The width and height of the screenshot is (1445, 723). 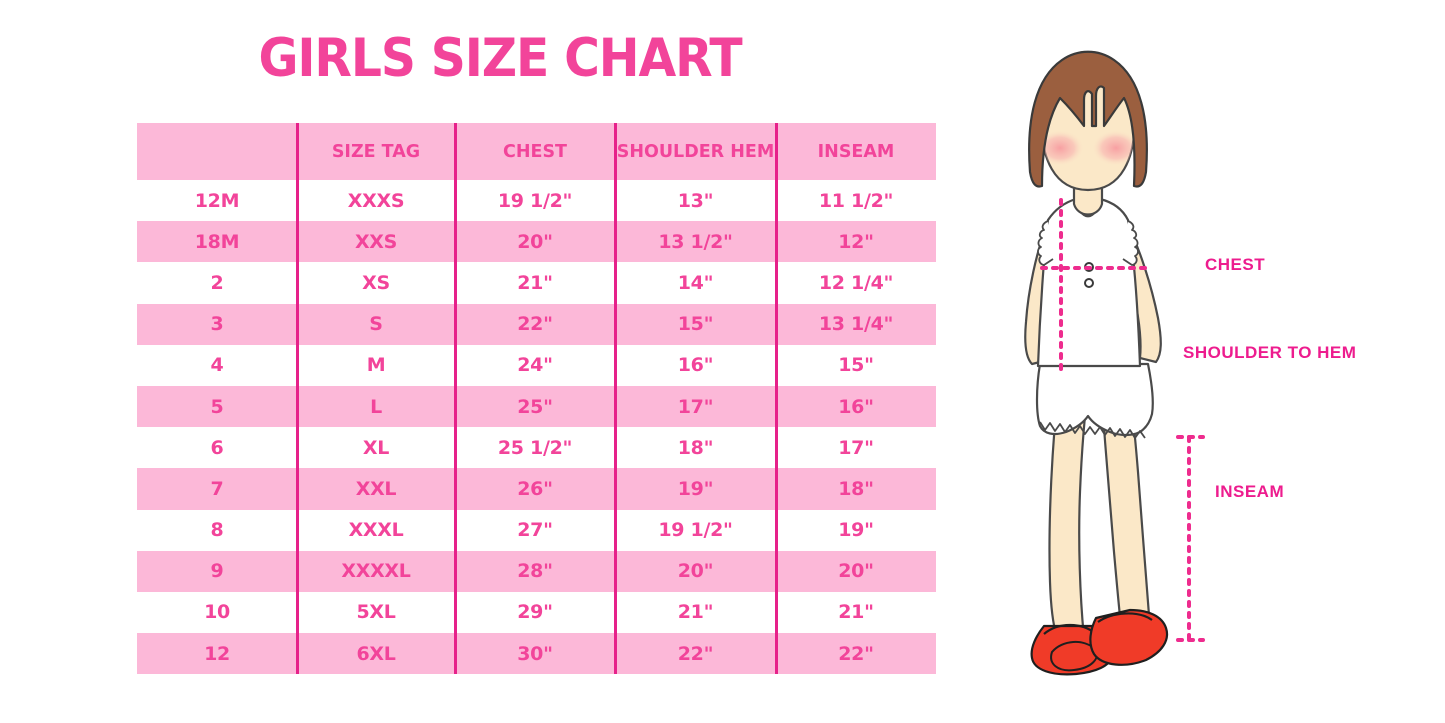 What do you see at coordinates (1129, 637) in the screenshot?
I see `right-shoe` at bounding box center [1129, 637].